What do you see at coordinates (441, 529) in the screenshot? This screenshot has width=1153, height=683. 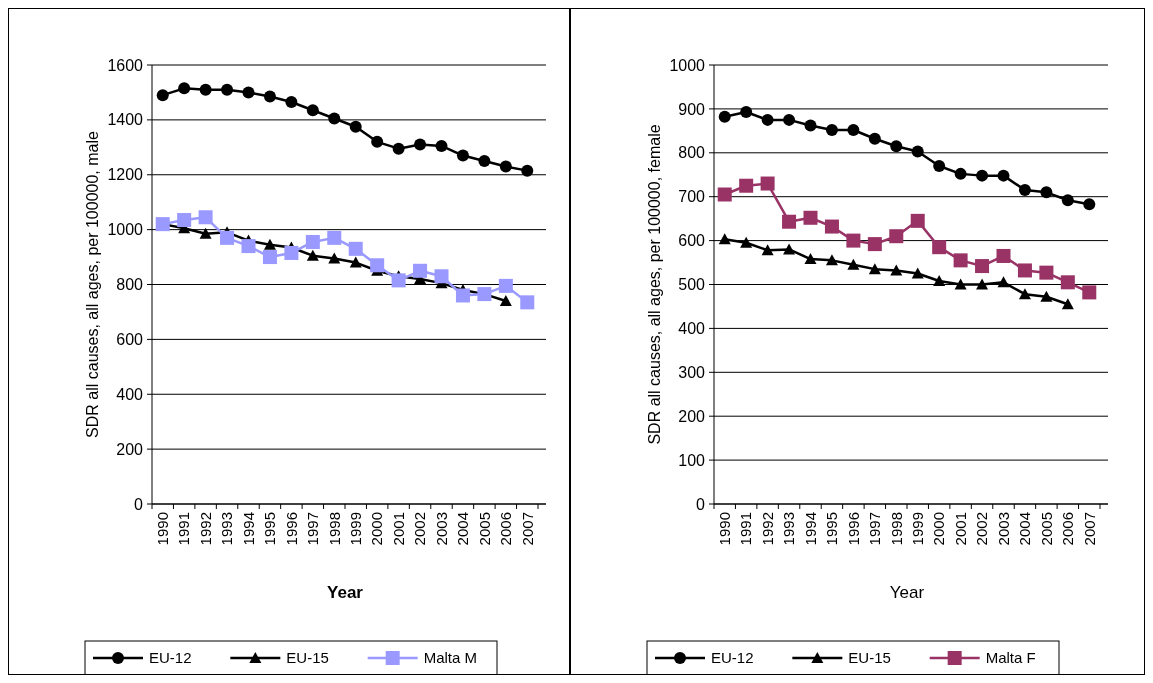 I see `x-tick-label: 2003` at bounding box center [441, 529].